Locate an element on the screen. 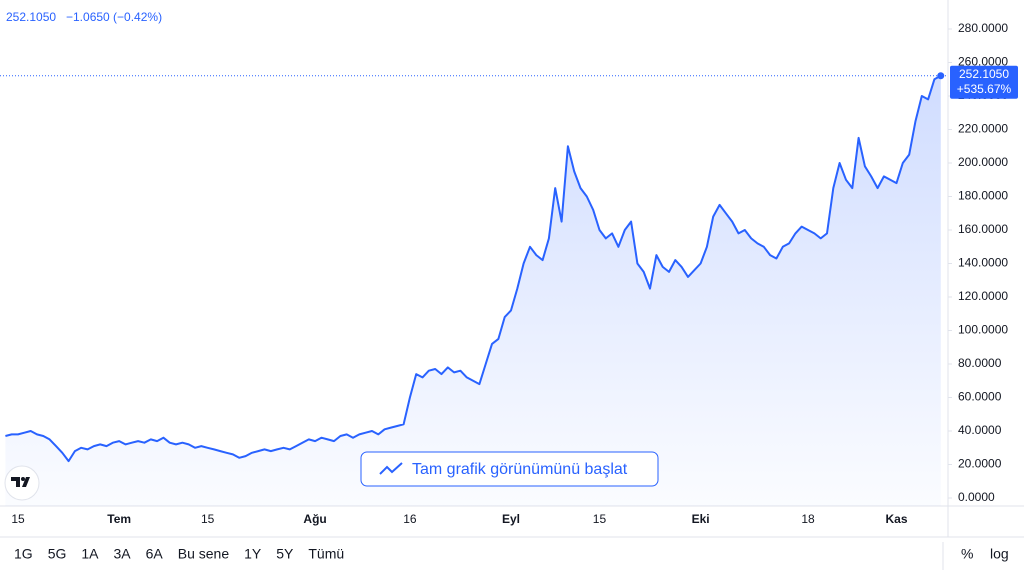  full-chart-button: Tam grafik görünümünü başlat is located at coordinates (509, 469).